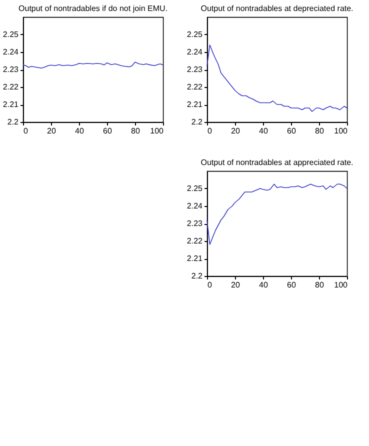 The height and width of the screenshot is (446, 369). Describe the element at coordinates (277, 162) in the screenshot. I see `chart-title: Output of nontradables at appreciated rate.` at that location.